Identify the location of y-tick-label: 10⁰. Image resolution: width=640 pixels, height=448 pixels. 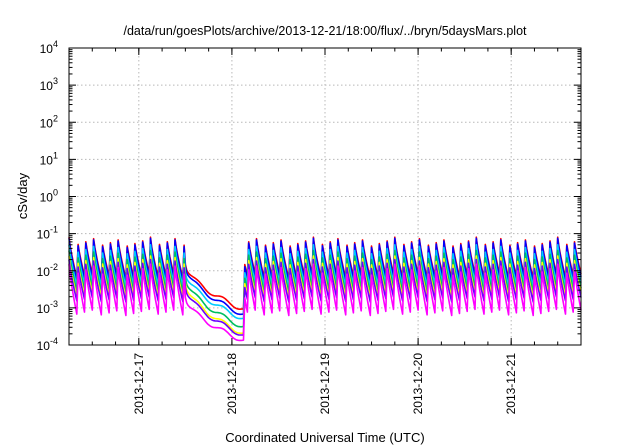
(49, 196).